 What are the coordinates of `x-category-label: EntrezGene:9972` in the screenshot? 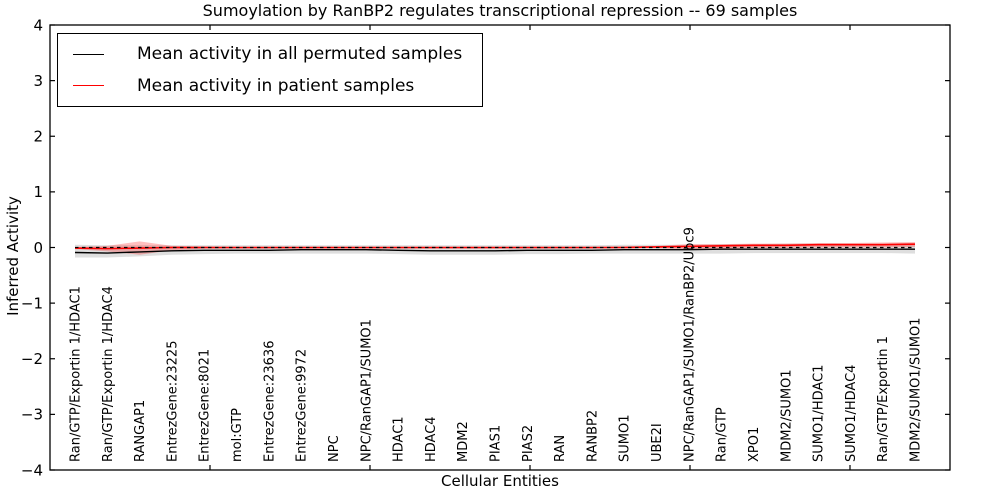 It's located at (302, 405).